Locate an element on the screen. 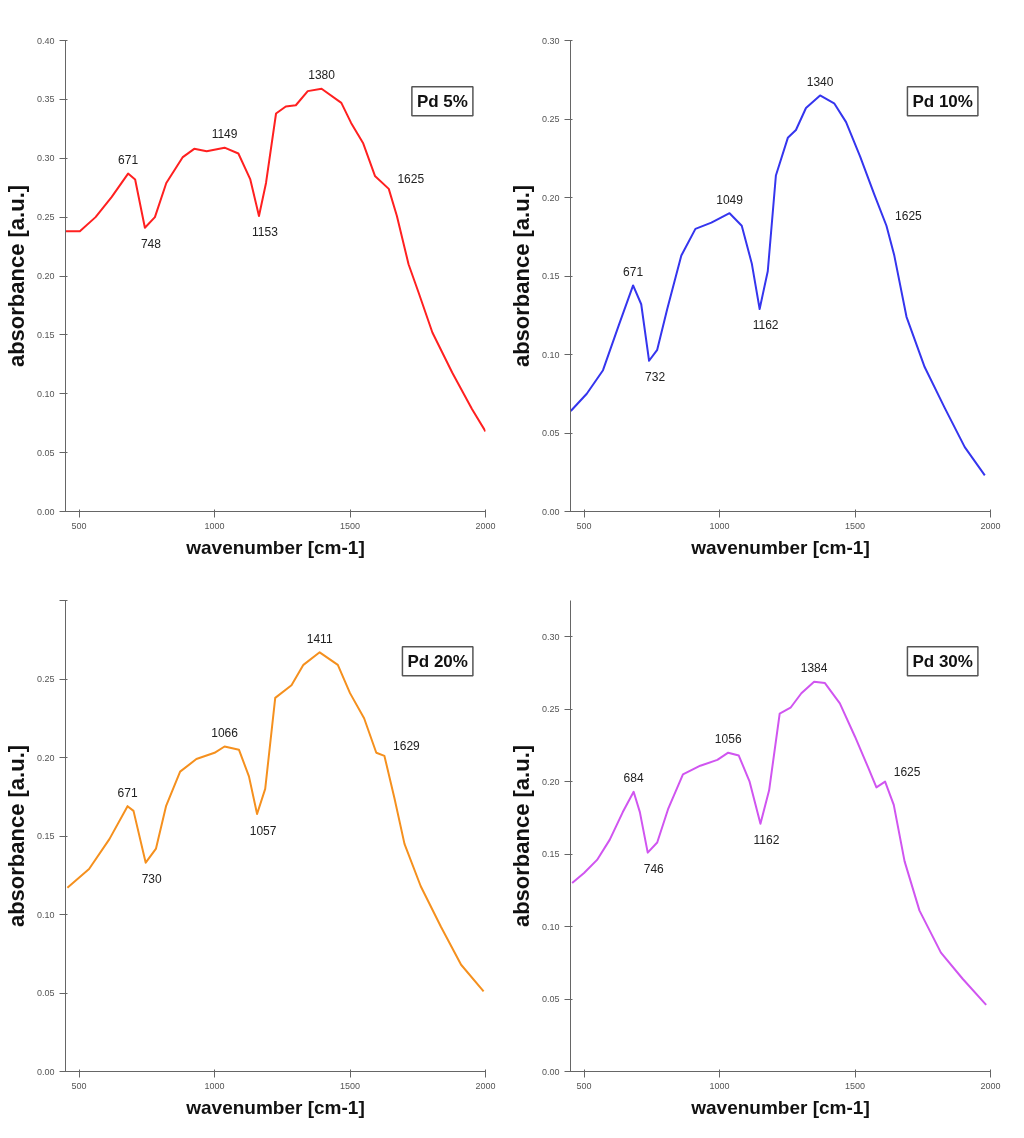 The width and height of the screenshot is (1024, 1138). annotation: 1056 is located at coordinates (728, 739).